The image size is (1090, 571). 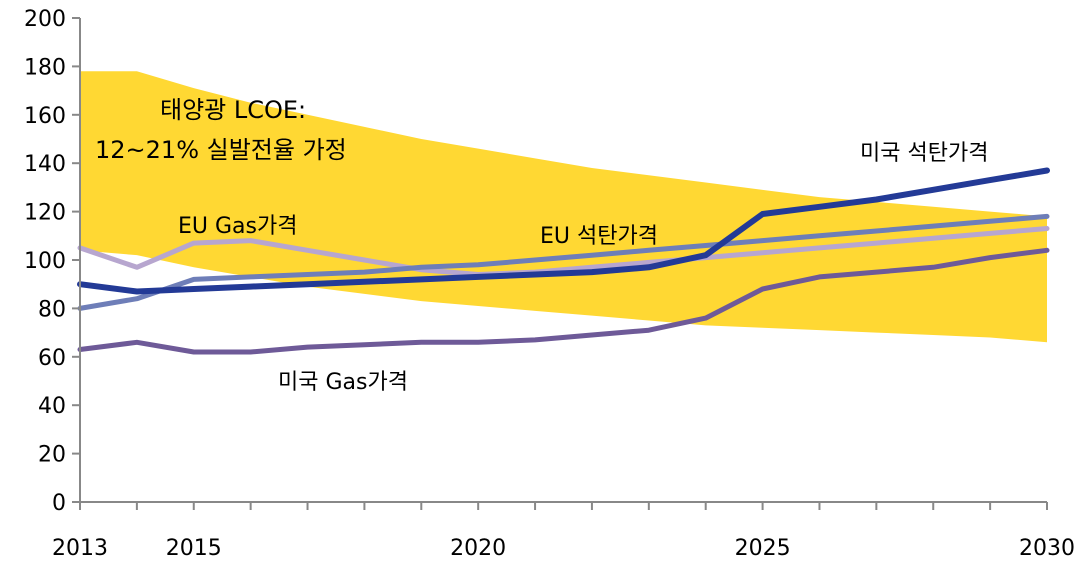 I want to click on y-tick-label: 180, so click(x=45, y=67).